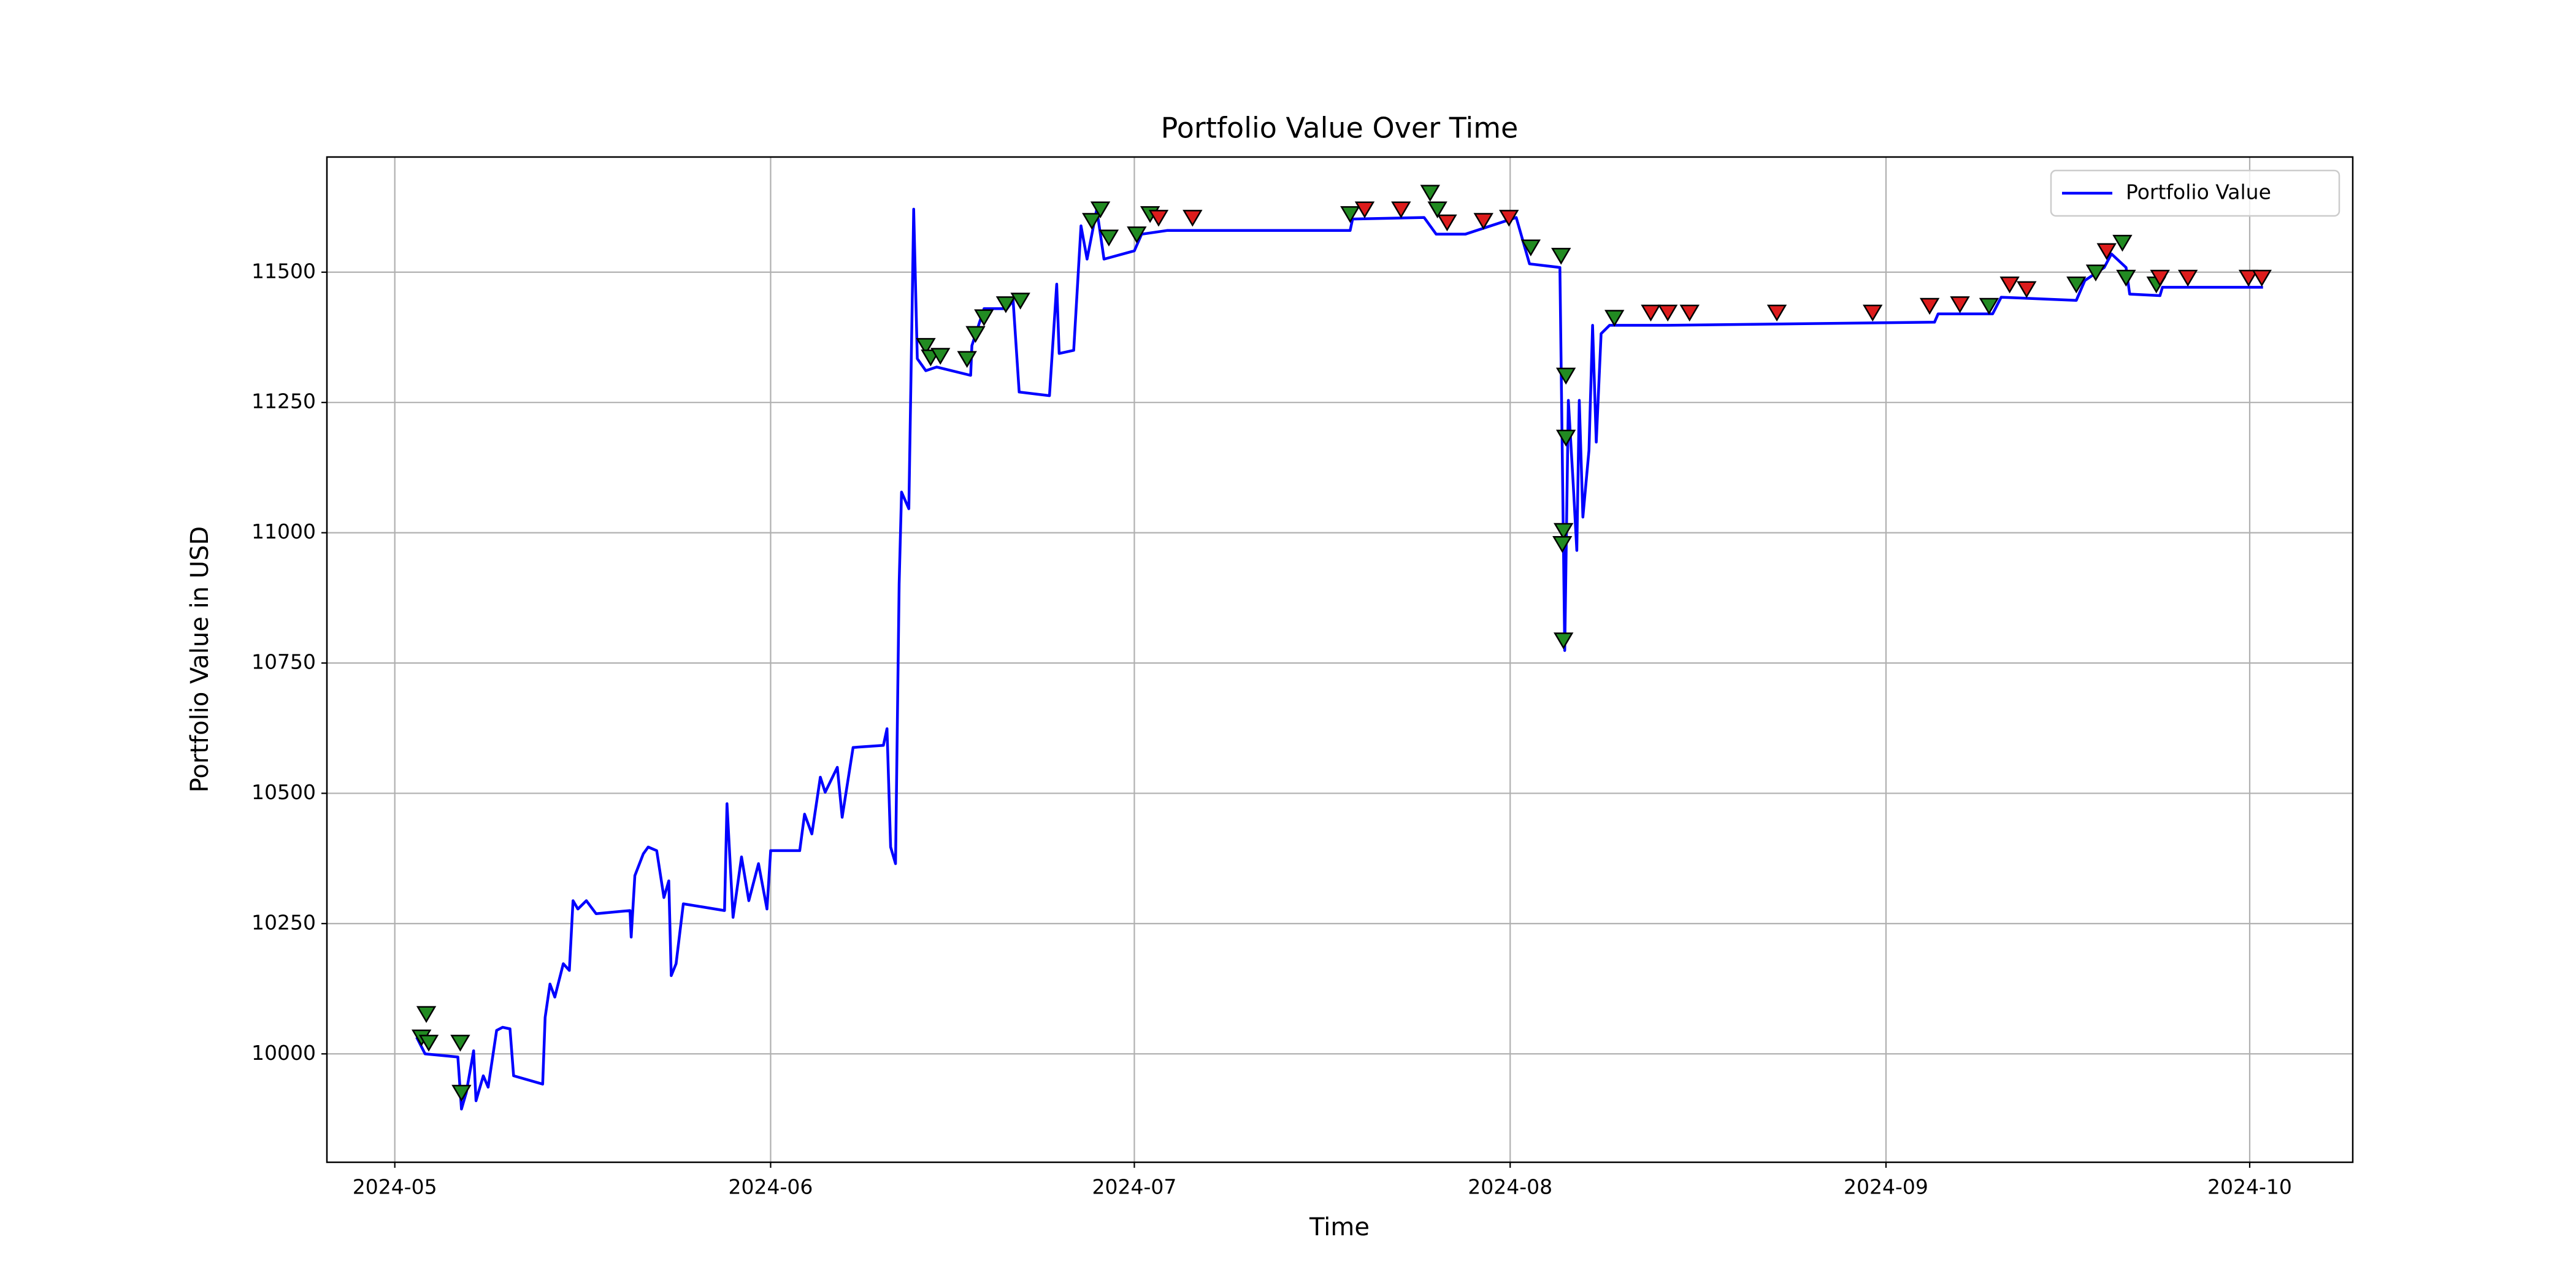 The image size is (2576, 1288). I want to click on legend-label: Portfolio Value, so click(2198, 192).